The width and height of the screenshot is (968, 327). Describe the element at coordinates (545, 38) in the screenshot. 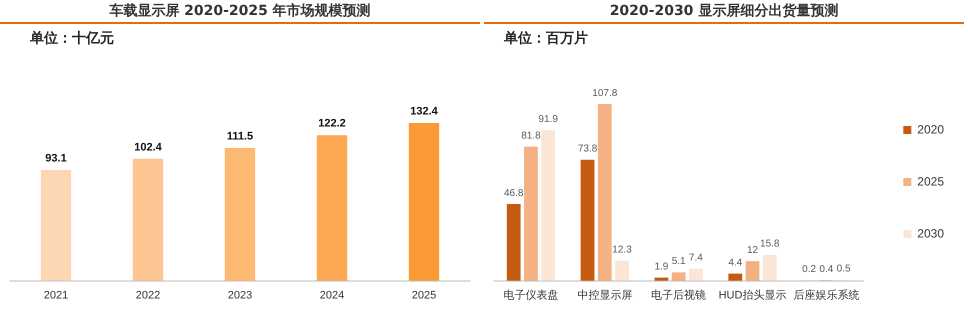

I see `text: 单位：百万片` at that location.